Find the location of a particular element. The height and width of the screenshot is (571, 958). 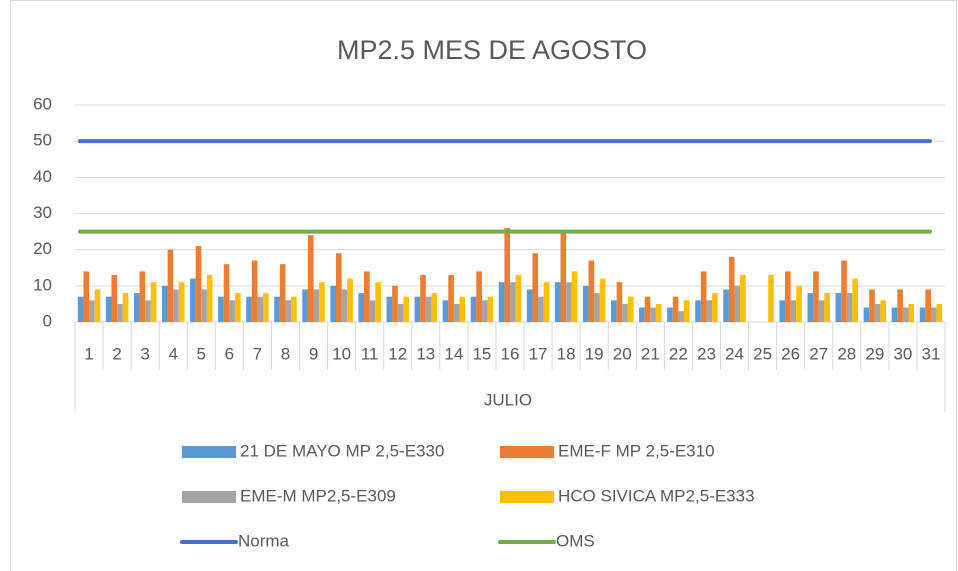

x-tick-label: 4 is located at coordinates (172, 353).